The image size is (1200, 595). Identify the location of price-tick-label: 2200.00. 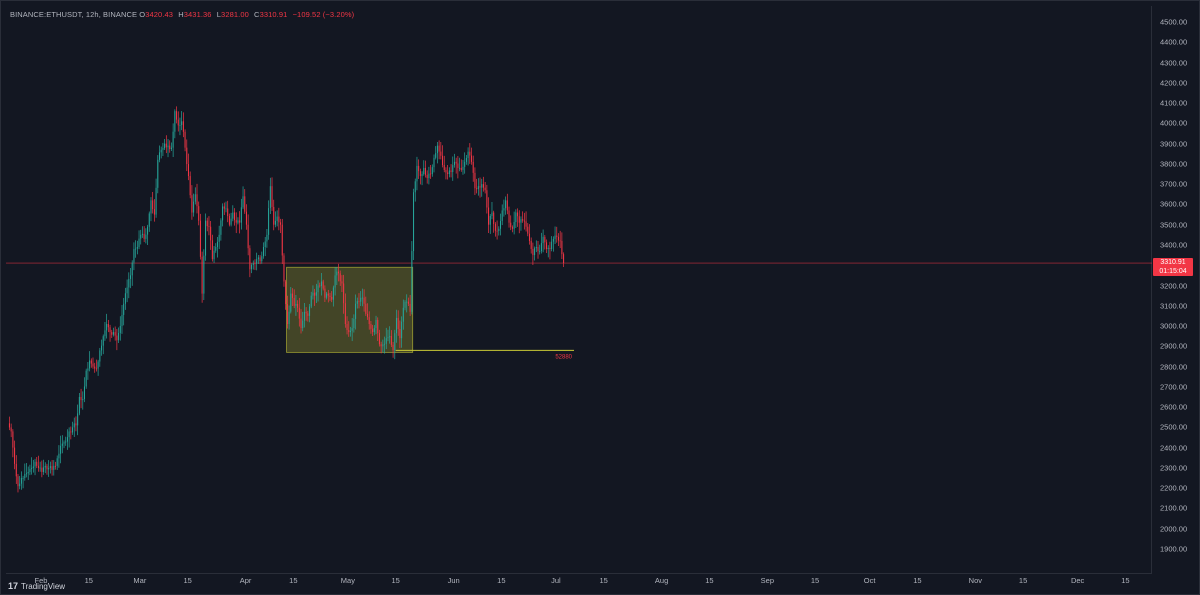
(1174, 488).